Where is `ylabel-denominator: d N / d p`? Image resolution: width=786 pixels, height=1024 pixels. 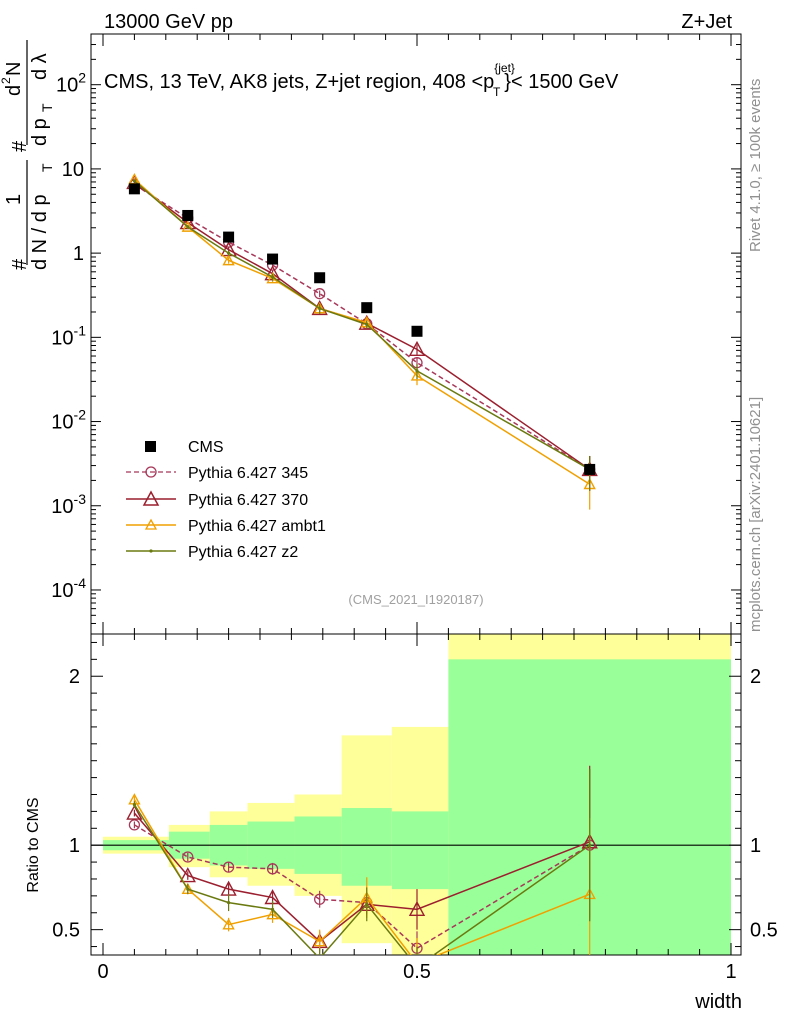
ylabel-denominator: d N / d p is located at coordinates (40, 232).